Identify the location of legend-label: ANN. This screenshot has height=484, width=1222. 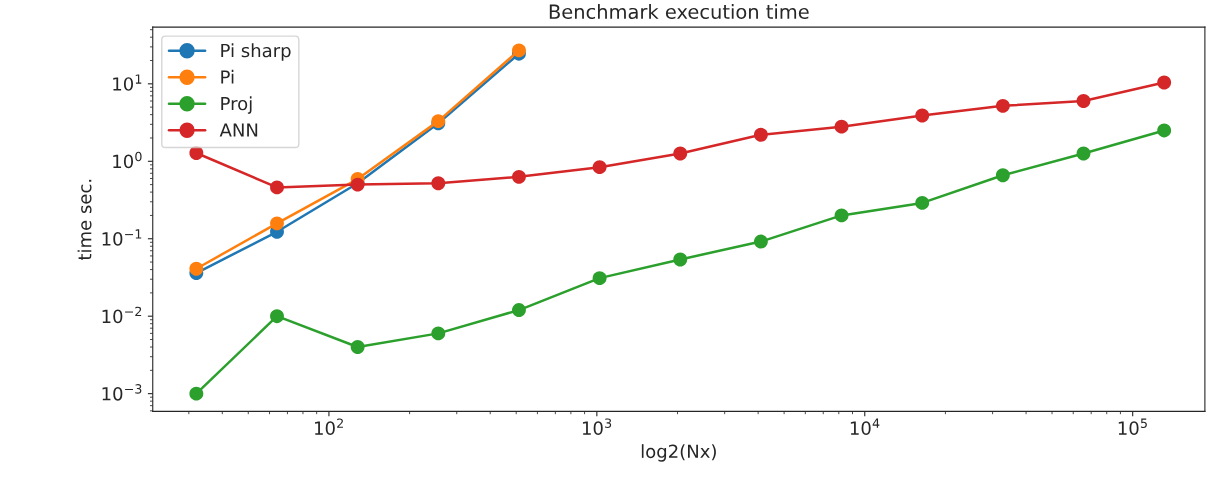
(238, 130).